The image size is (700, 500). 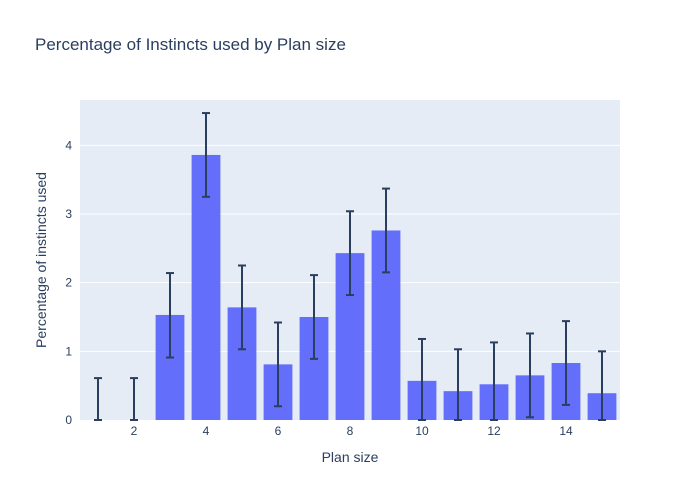 I want to click on x-tick-label: 8, so click(x=350, y=431).